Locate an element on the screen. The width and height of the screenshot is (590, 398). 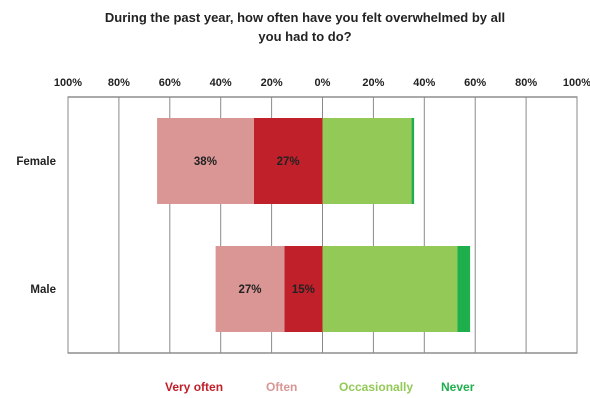
legend-entry: Occasionally is located at coordinates (376, 387).